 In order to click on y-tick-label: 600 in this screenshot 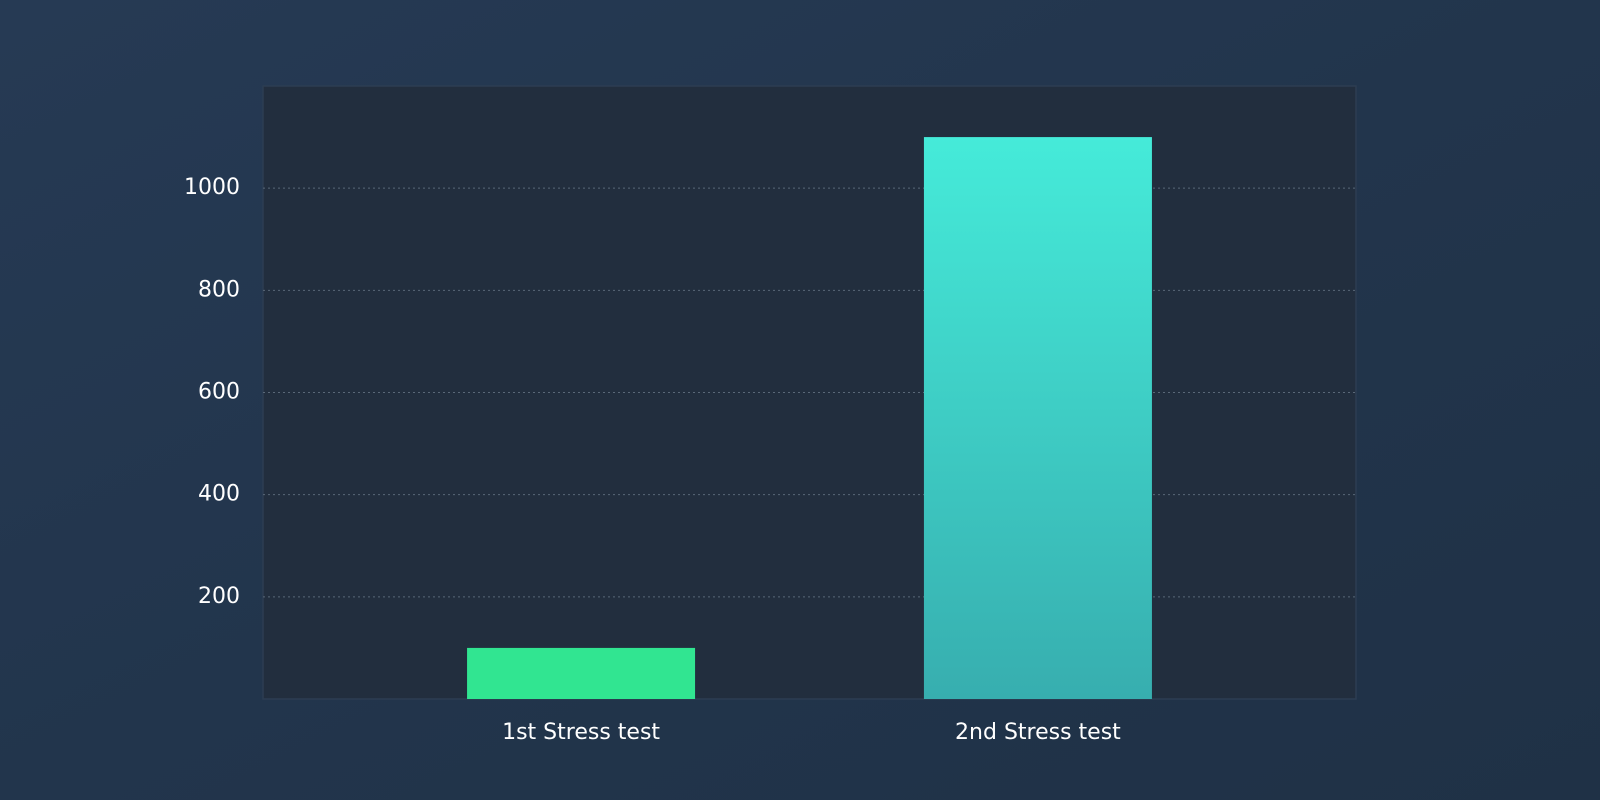, I will do `click(219, 392)`.